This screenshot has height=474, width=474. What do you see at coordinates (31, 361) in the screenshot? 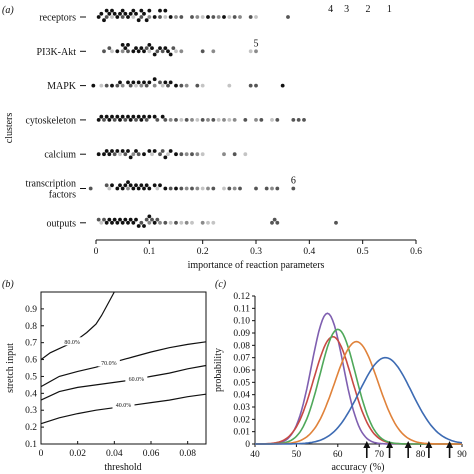
I see `panel-b-y-tick-label: 0.6` at bounding box center [31, 361].